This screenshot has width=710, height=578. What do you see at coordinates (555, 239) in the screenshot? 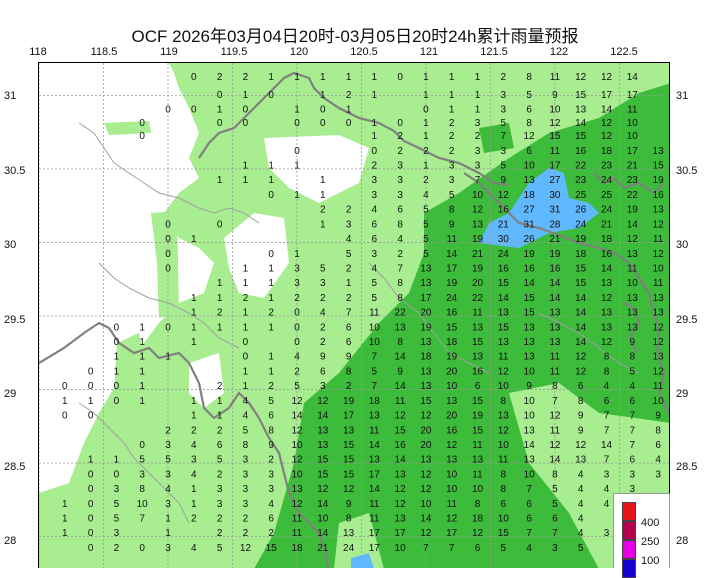
I see `rain-value: 21` at bounding box center [555, 239].